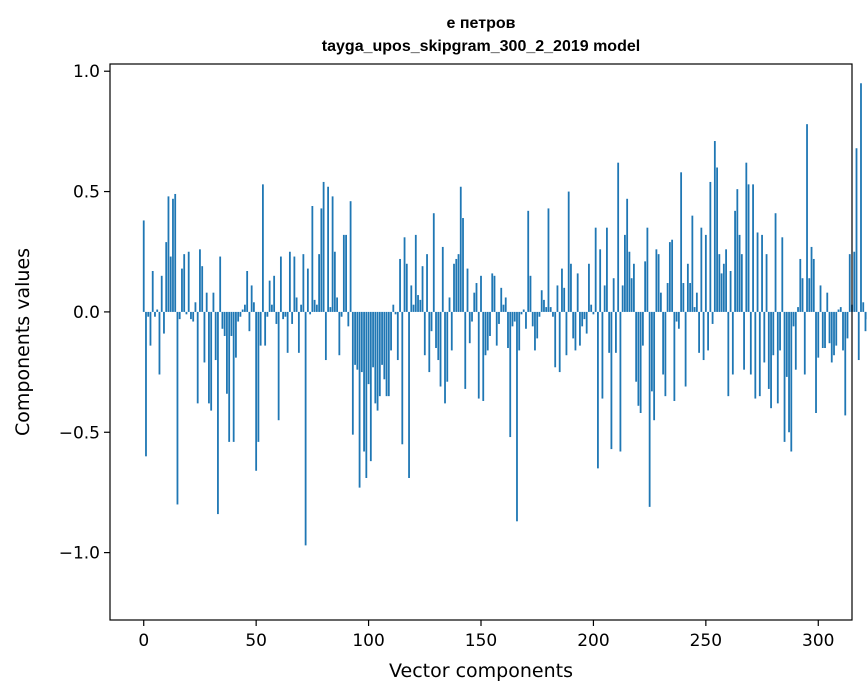  Describe the element at coordinates (481, 46) in the screenshot. I see `chart-title-line2: tayga_upos_skipgram_300_2_2019 model` at that location.